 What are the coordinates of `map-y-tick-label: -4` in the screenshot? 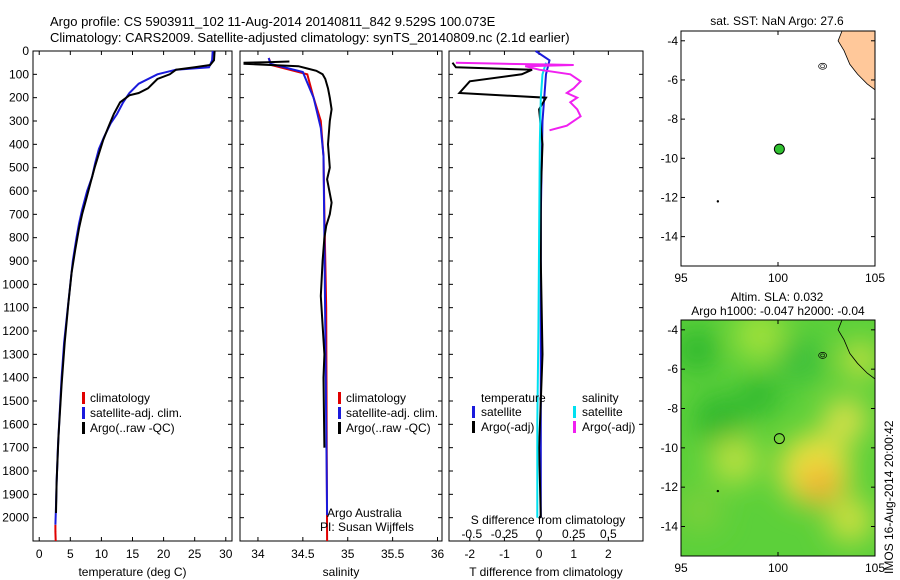 It's located at (672, 41).